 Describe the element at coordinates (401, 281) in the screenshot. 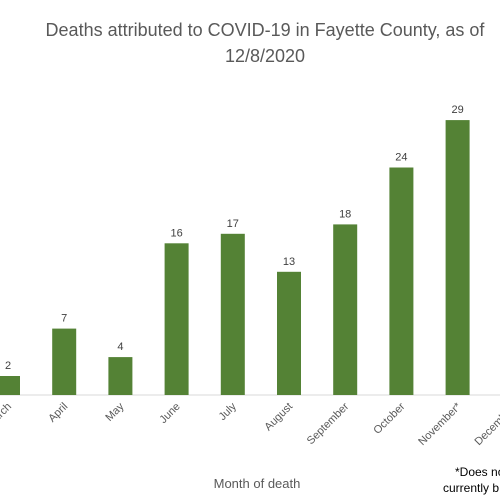

I see `bar-october` at that location.